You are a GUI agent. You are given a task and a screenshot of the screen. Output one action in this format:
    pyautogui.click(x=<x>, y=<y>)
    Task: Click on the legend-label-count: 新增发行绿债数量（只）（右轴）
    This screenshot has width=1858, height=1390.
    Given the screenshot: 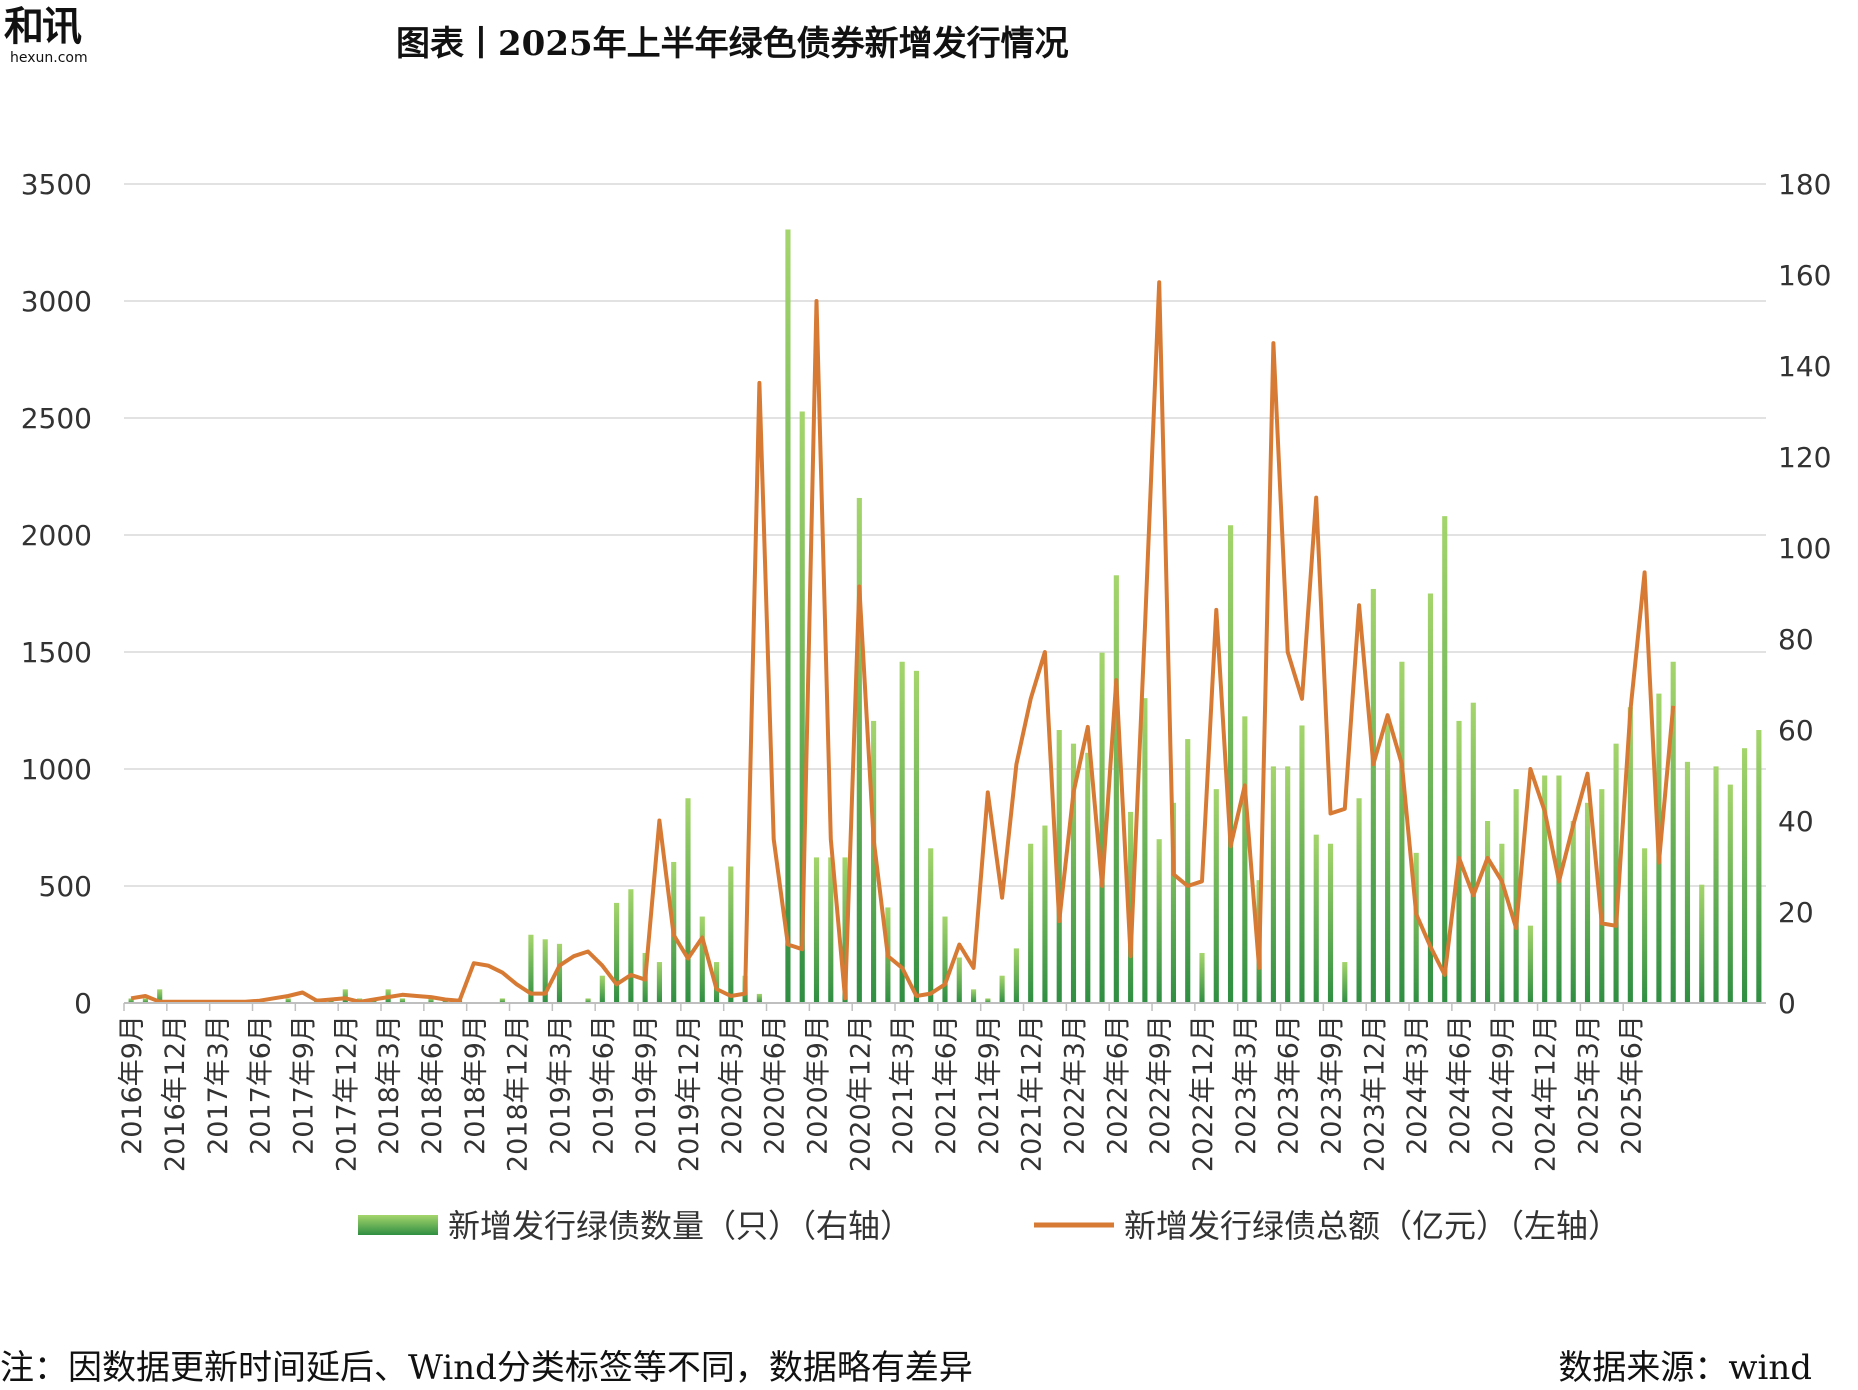 What is the action you would take?
    pyautogui.click(x=680, y=1226)
    